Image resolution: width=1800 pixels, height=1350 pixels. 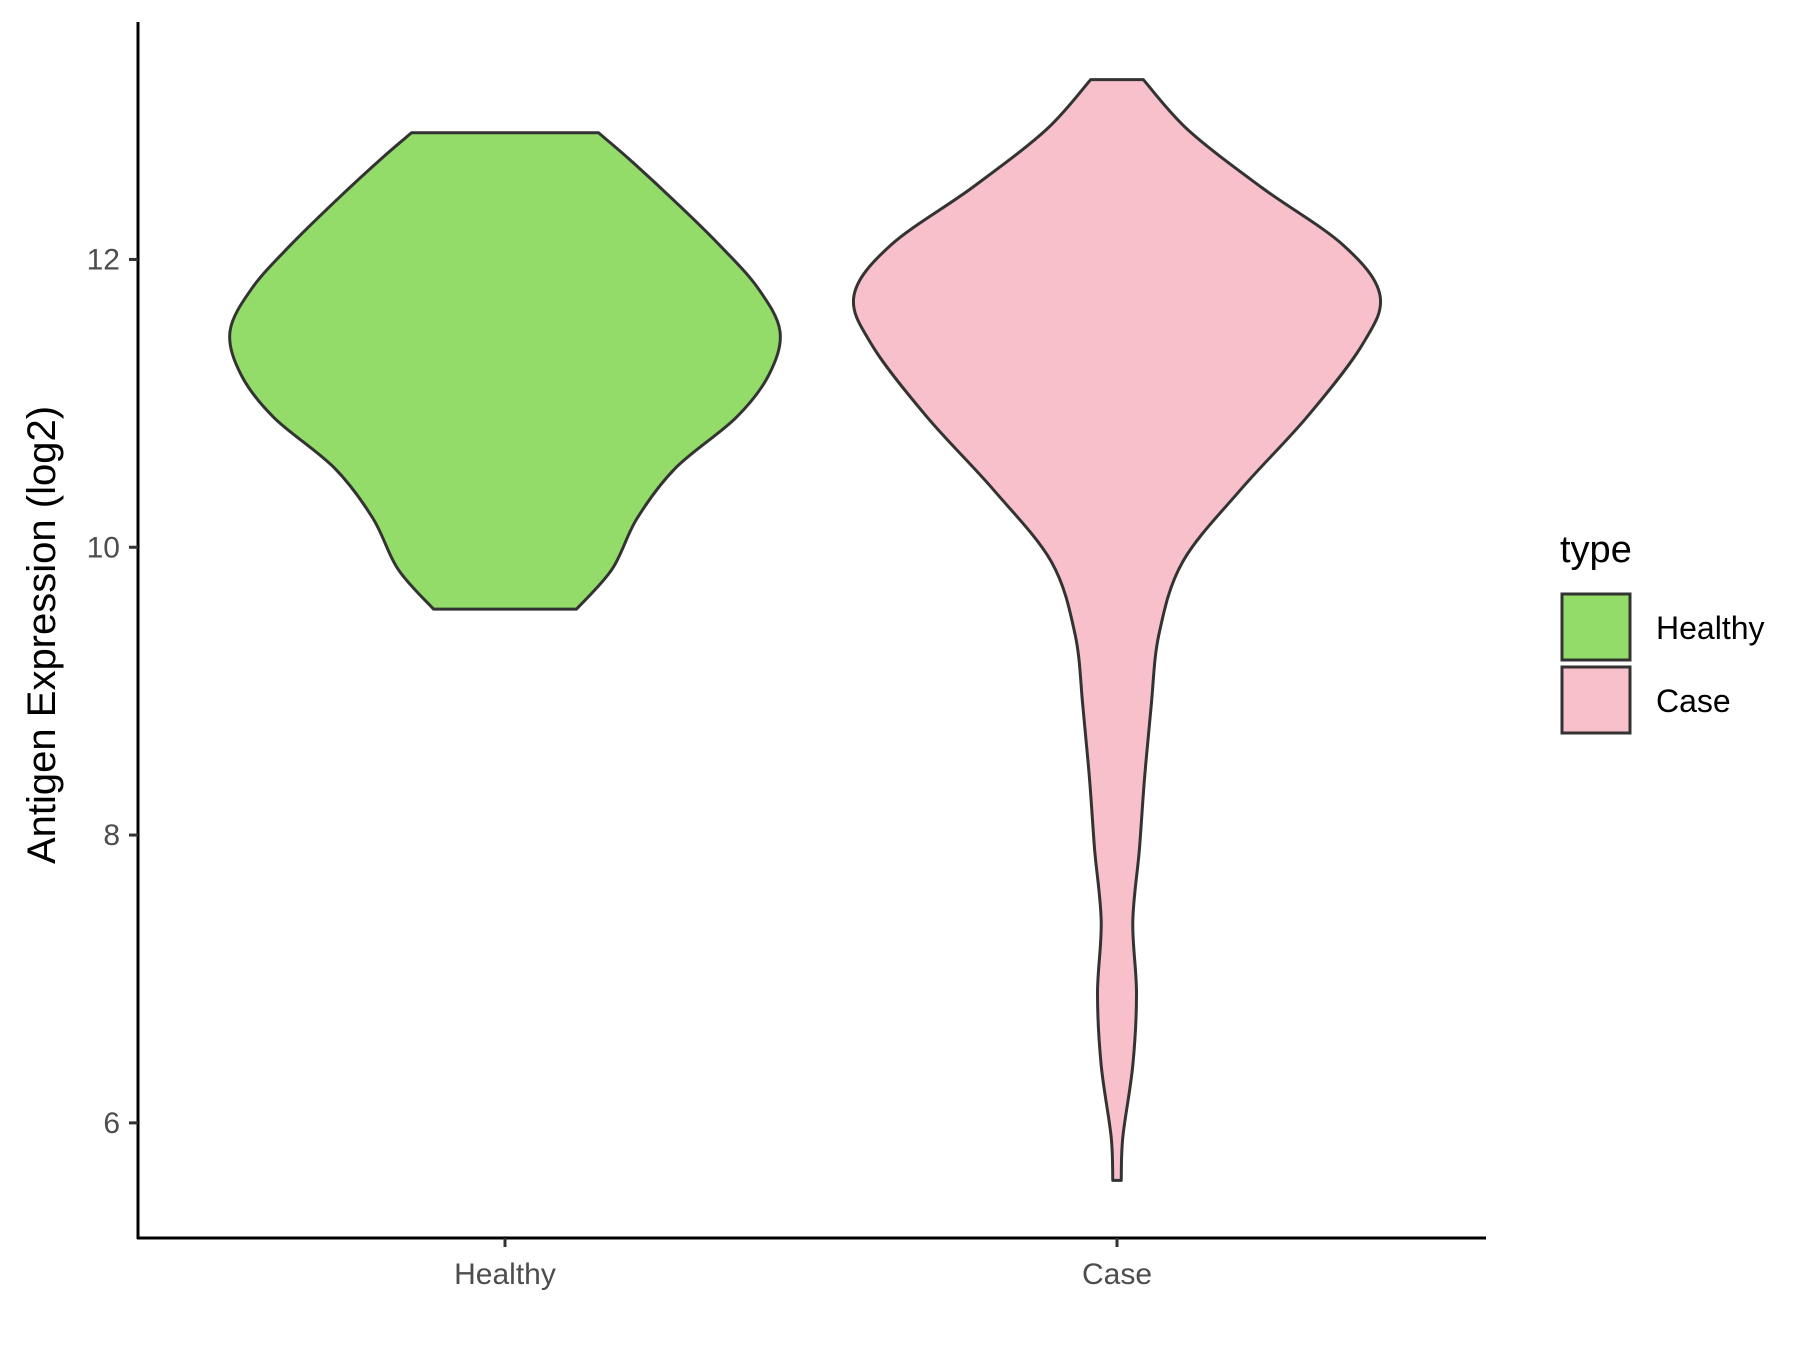 What do you see at coordinates (103, 259) in the screenshot?
I see `y-tick-label: 12` at bounding box center [103, 259].